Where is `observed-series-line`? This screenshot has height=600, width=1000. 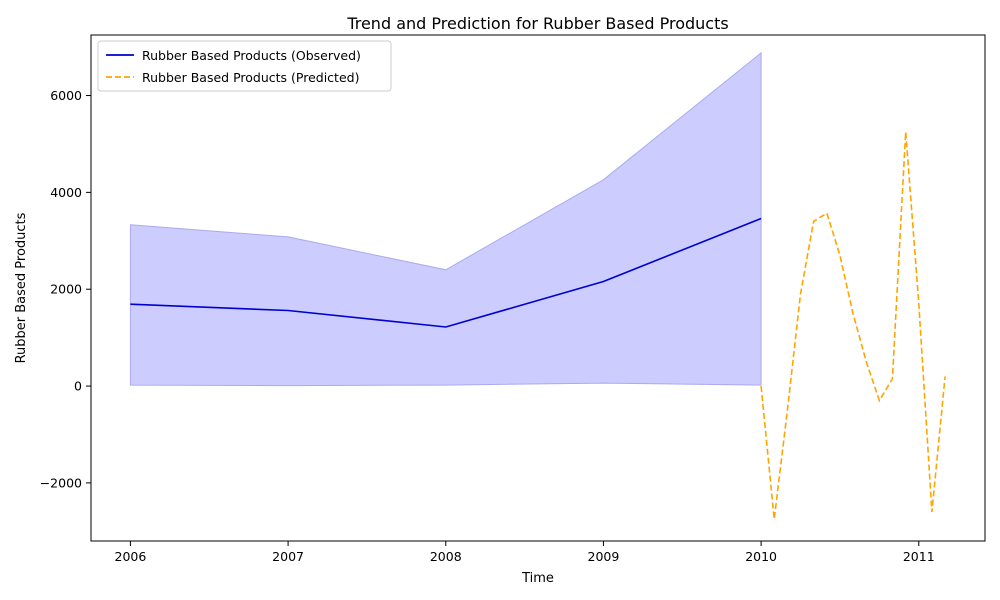 observed-series-line is located at coordinates (446, 272).